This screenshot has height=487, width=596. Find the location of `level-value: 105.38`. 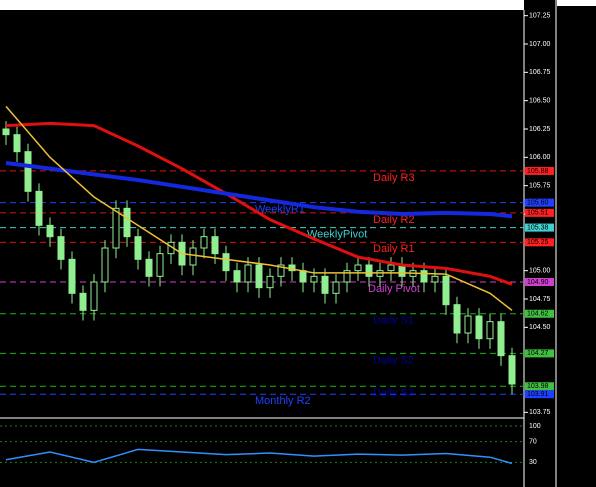

level-value: 105.38 is located at coordinates (538, 227).